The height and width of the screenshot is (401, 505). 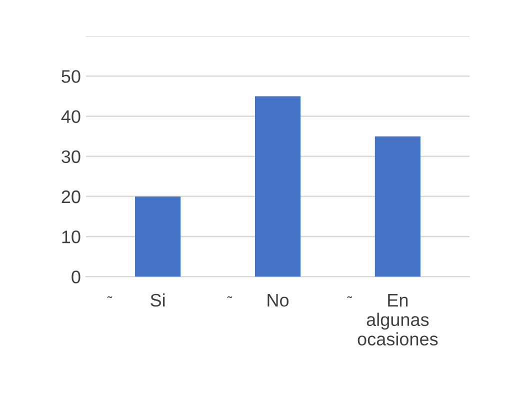 I want to click on y-tick-label: 10, so click(x=71, y=237).